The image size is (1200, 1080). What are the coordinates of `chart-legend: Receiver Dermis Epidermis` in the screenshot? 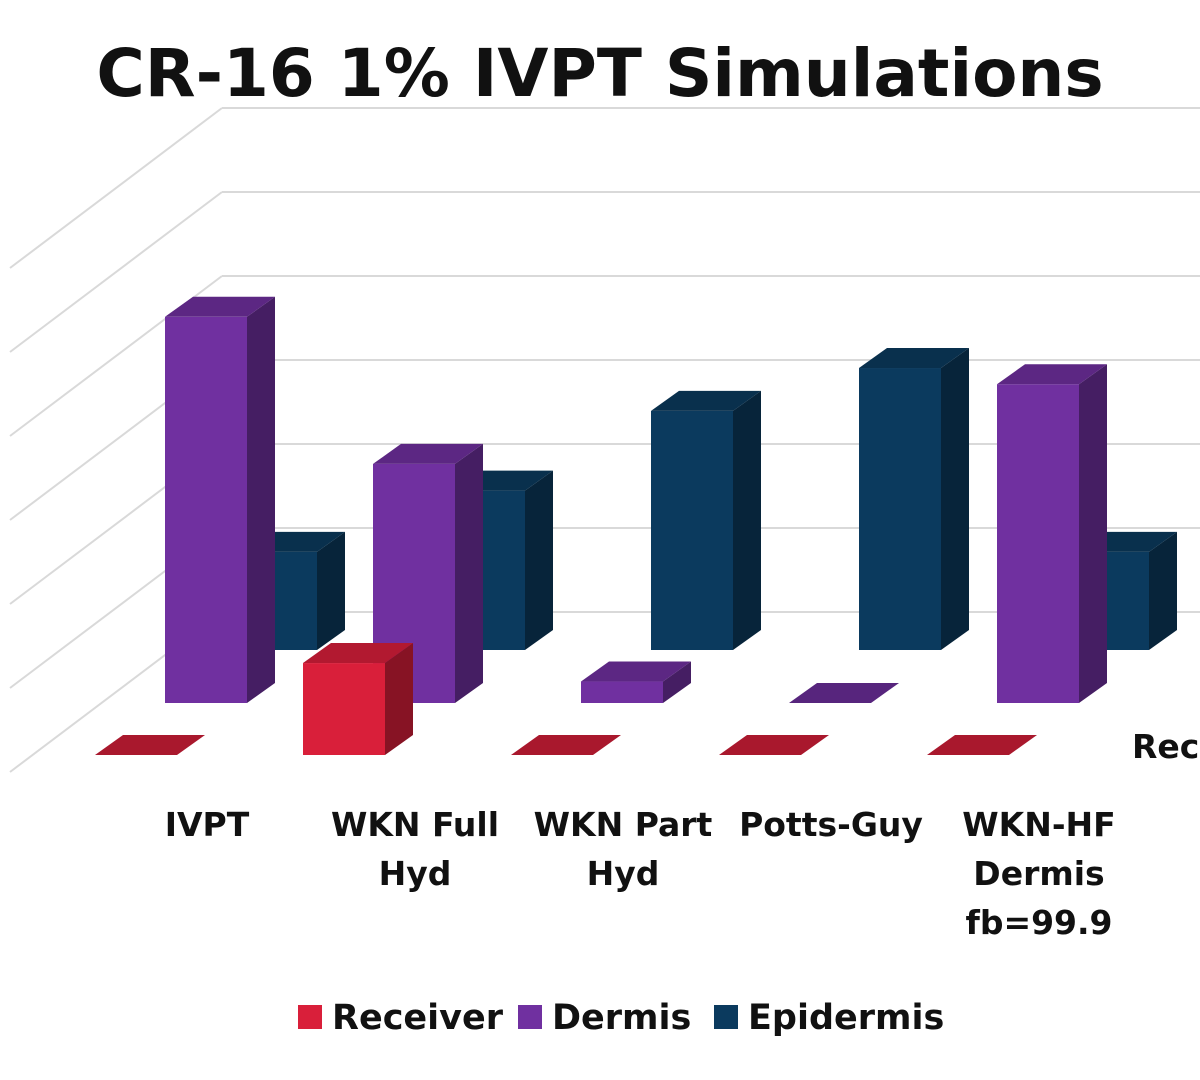 It's located at (621, 1018).